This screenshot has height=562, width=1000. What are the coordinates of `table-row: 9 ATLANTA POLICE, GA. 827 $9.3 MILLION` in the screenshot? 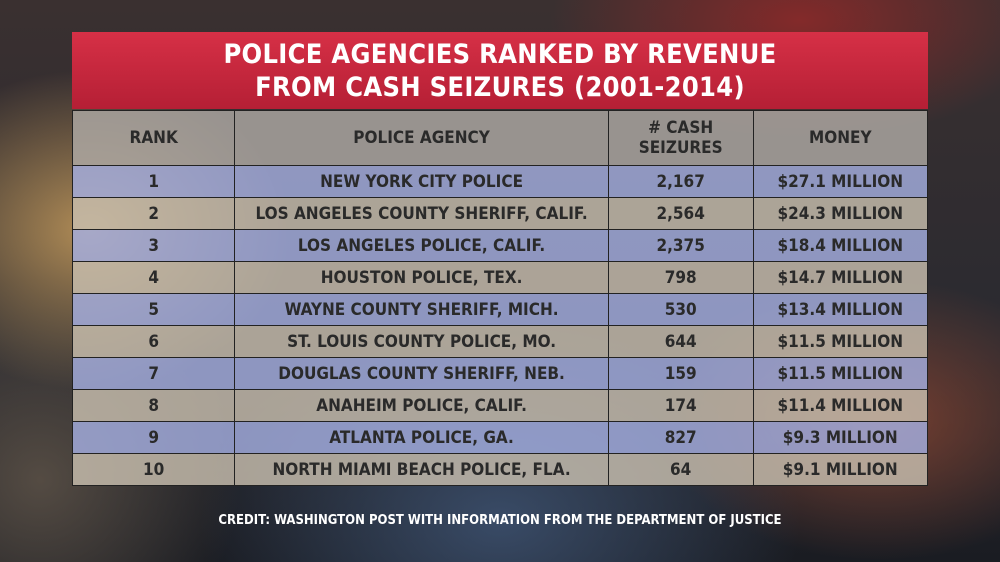 It's located at (500, 437).